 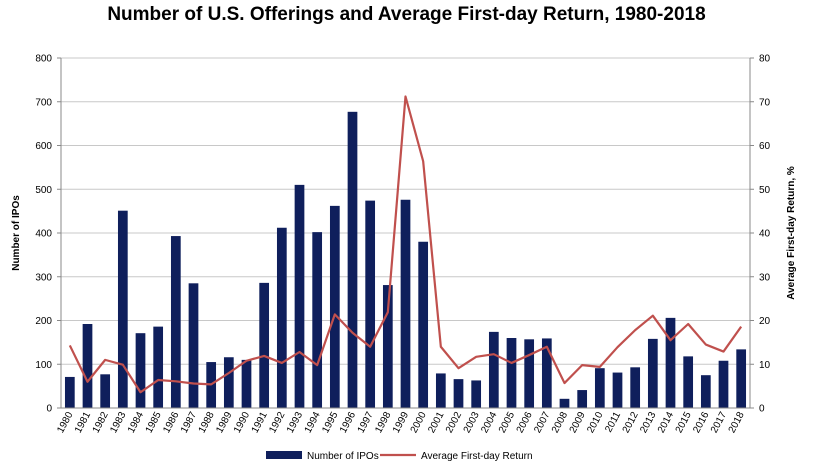 What do you see at coordinates (405, 303) in the screenshot?
I see `bar-1999` at bounding box center [405, 303].